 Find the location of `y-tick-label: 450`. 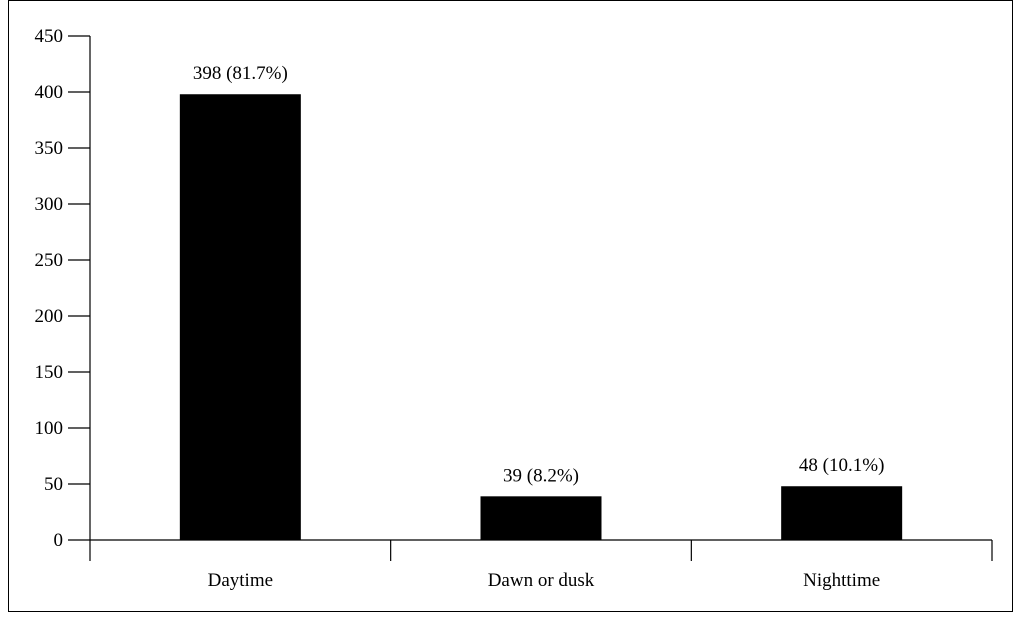

y-tick-label: 450 is located at coordinates (49, 36).